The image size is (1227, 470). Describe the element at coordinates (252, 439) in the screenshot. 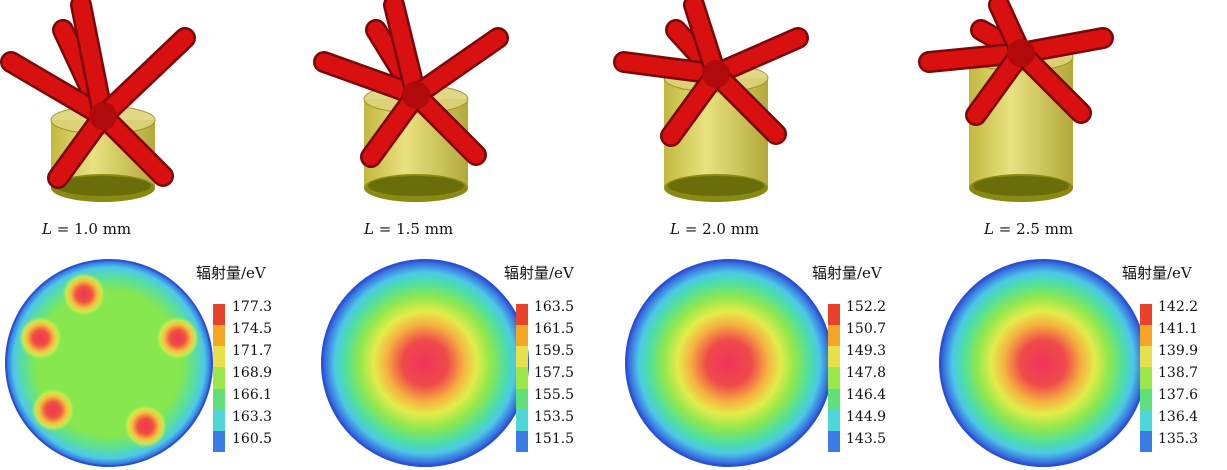

I see `colorbar-tick-label: 160.5` at that location.